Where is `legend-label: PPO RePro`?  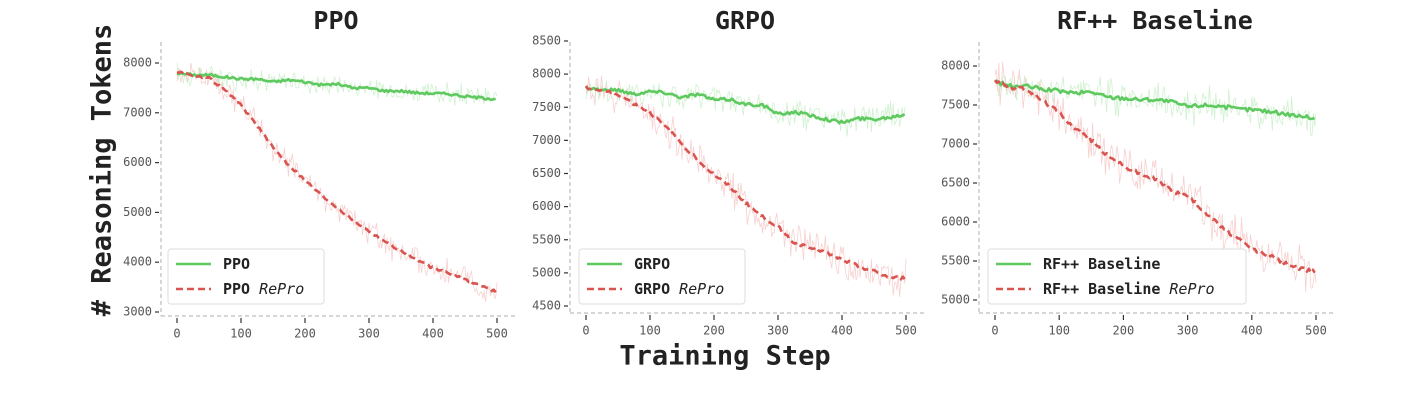 legend-label: PPO RePro is located at coordinates (263, 289).